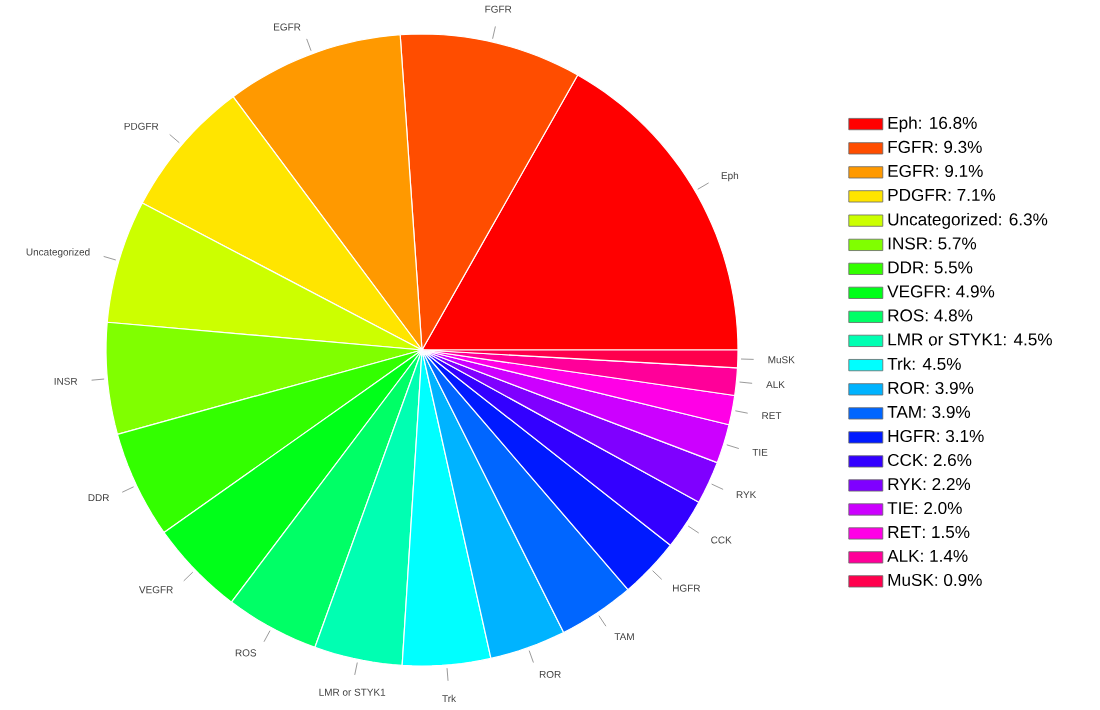 Image resolution: width=1100 pixels, height=710 pixels. What do you see at coordinates (972, 194) in the screenshot?
I see `data-label: : 7.1%` at bounding box center [972, 194].